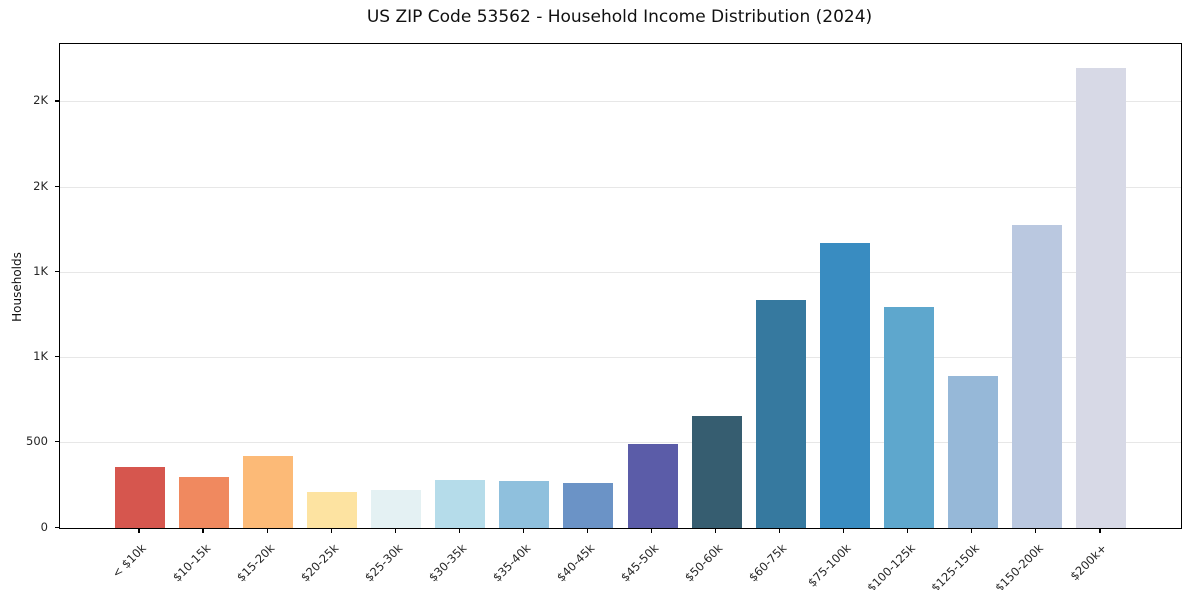 Image resolution: width=1189 pixels, height=590 pixels. What do you see at coordinates (575, 563) in the screenshot?
I see `x-tick-label: $40-45k` at bounding box center [575, 563].